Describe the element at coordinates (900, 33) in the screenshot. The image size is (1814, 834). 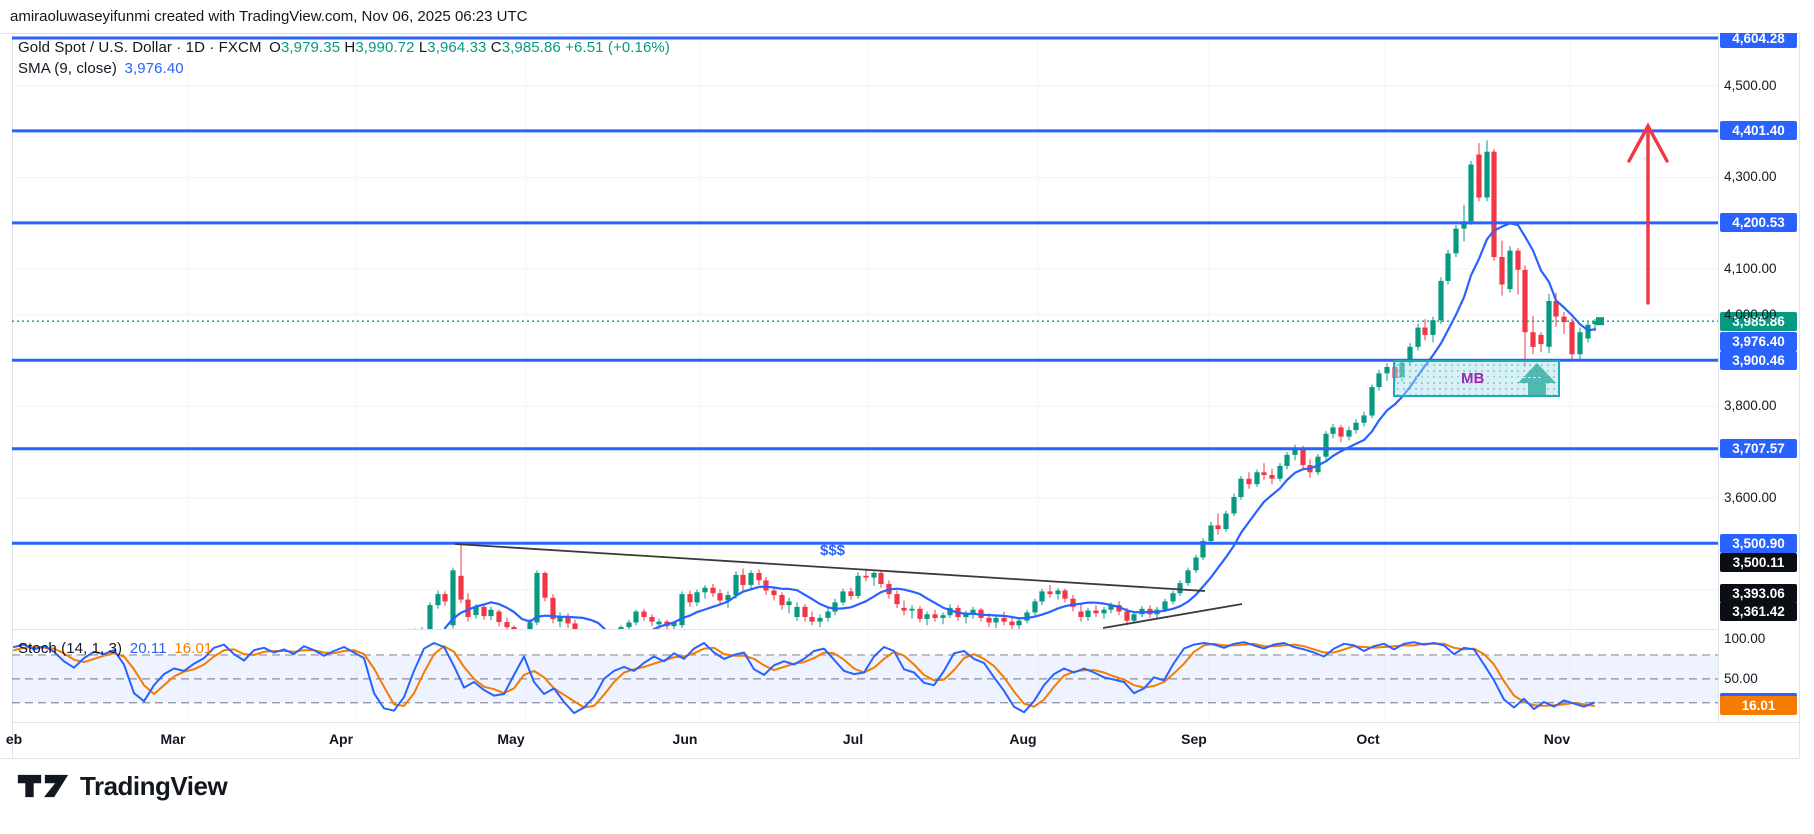
I see `chart-top-border` at that location.